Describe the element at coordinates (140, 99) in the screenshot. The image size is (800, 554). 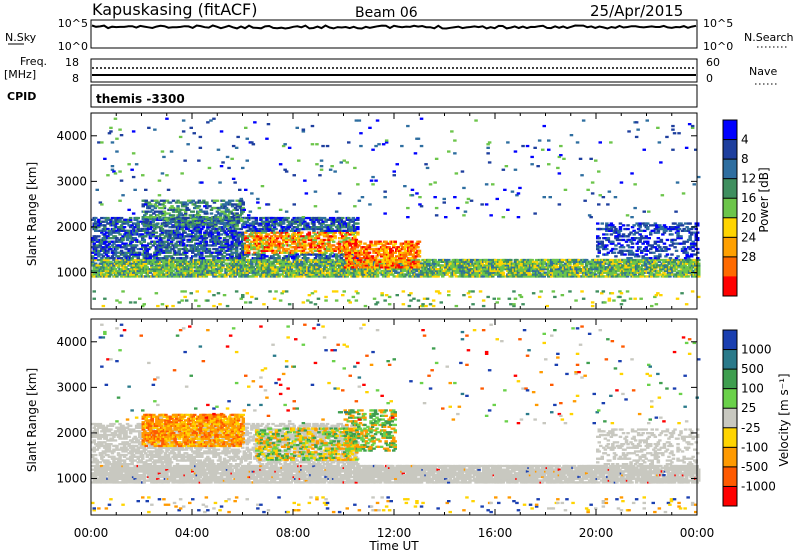
I see `cpid-value: themis -3300` at that location.